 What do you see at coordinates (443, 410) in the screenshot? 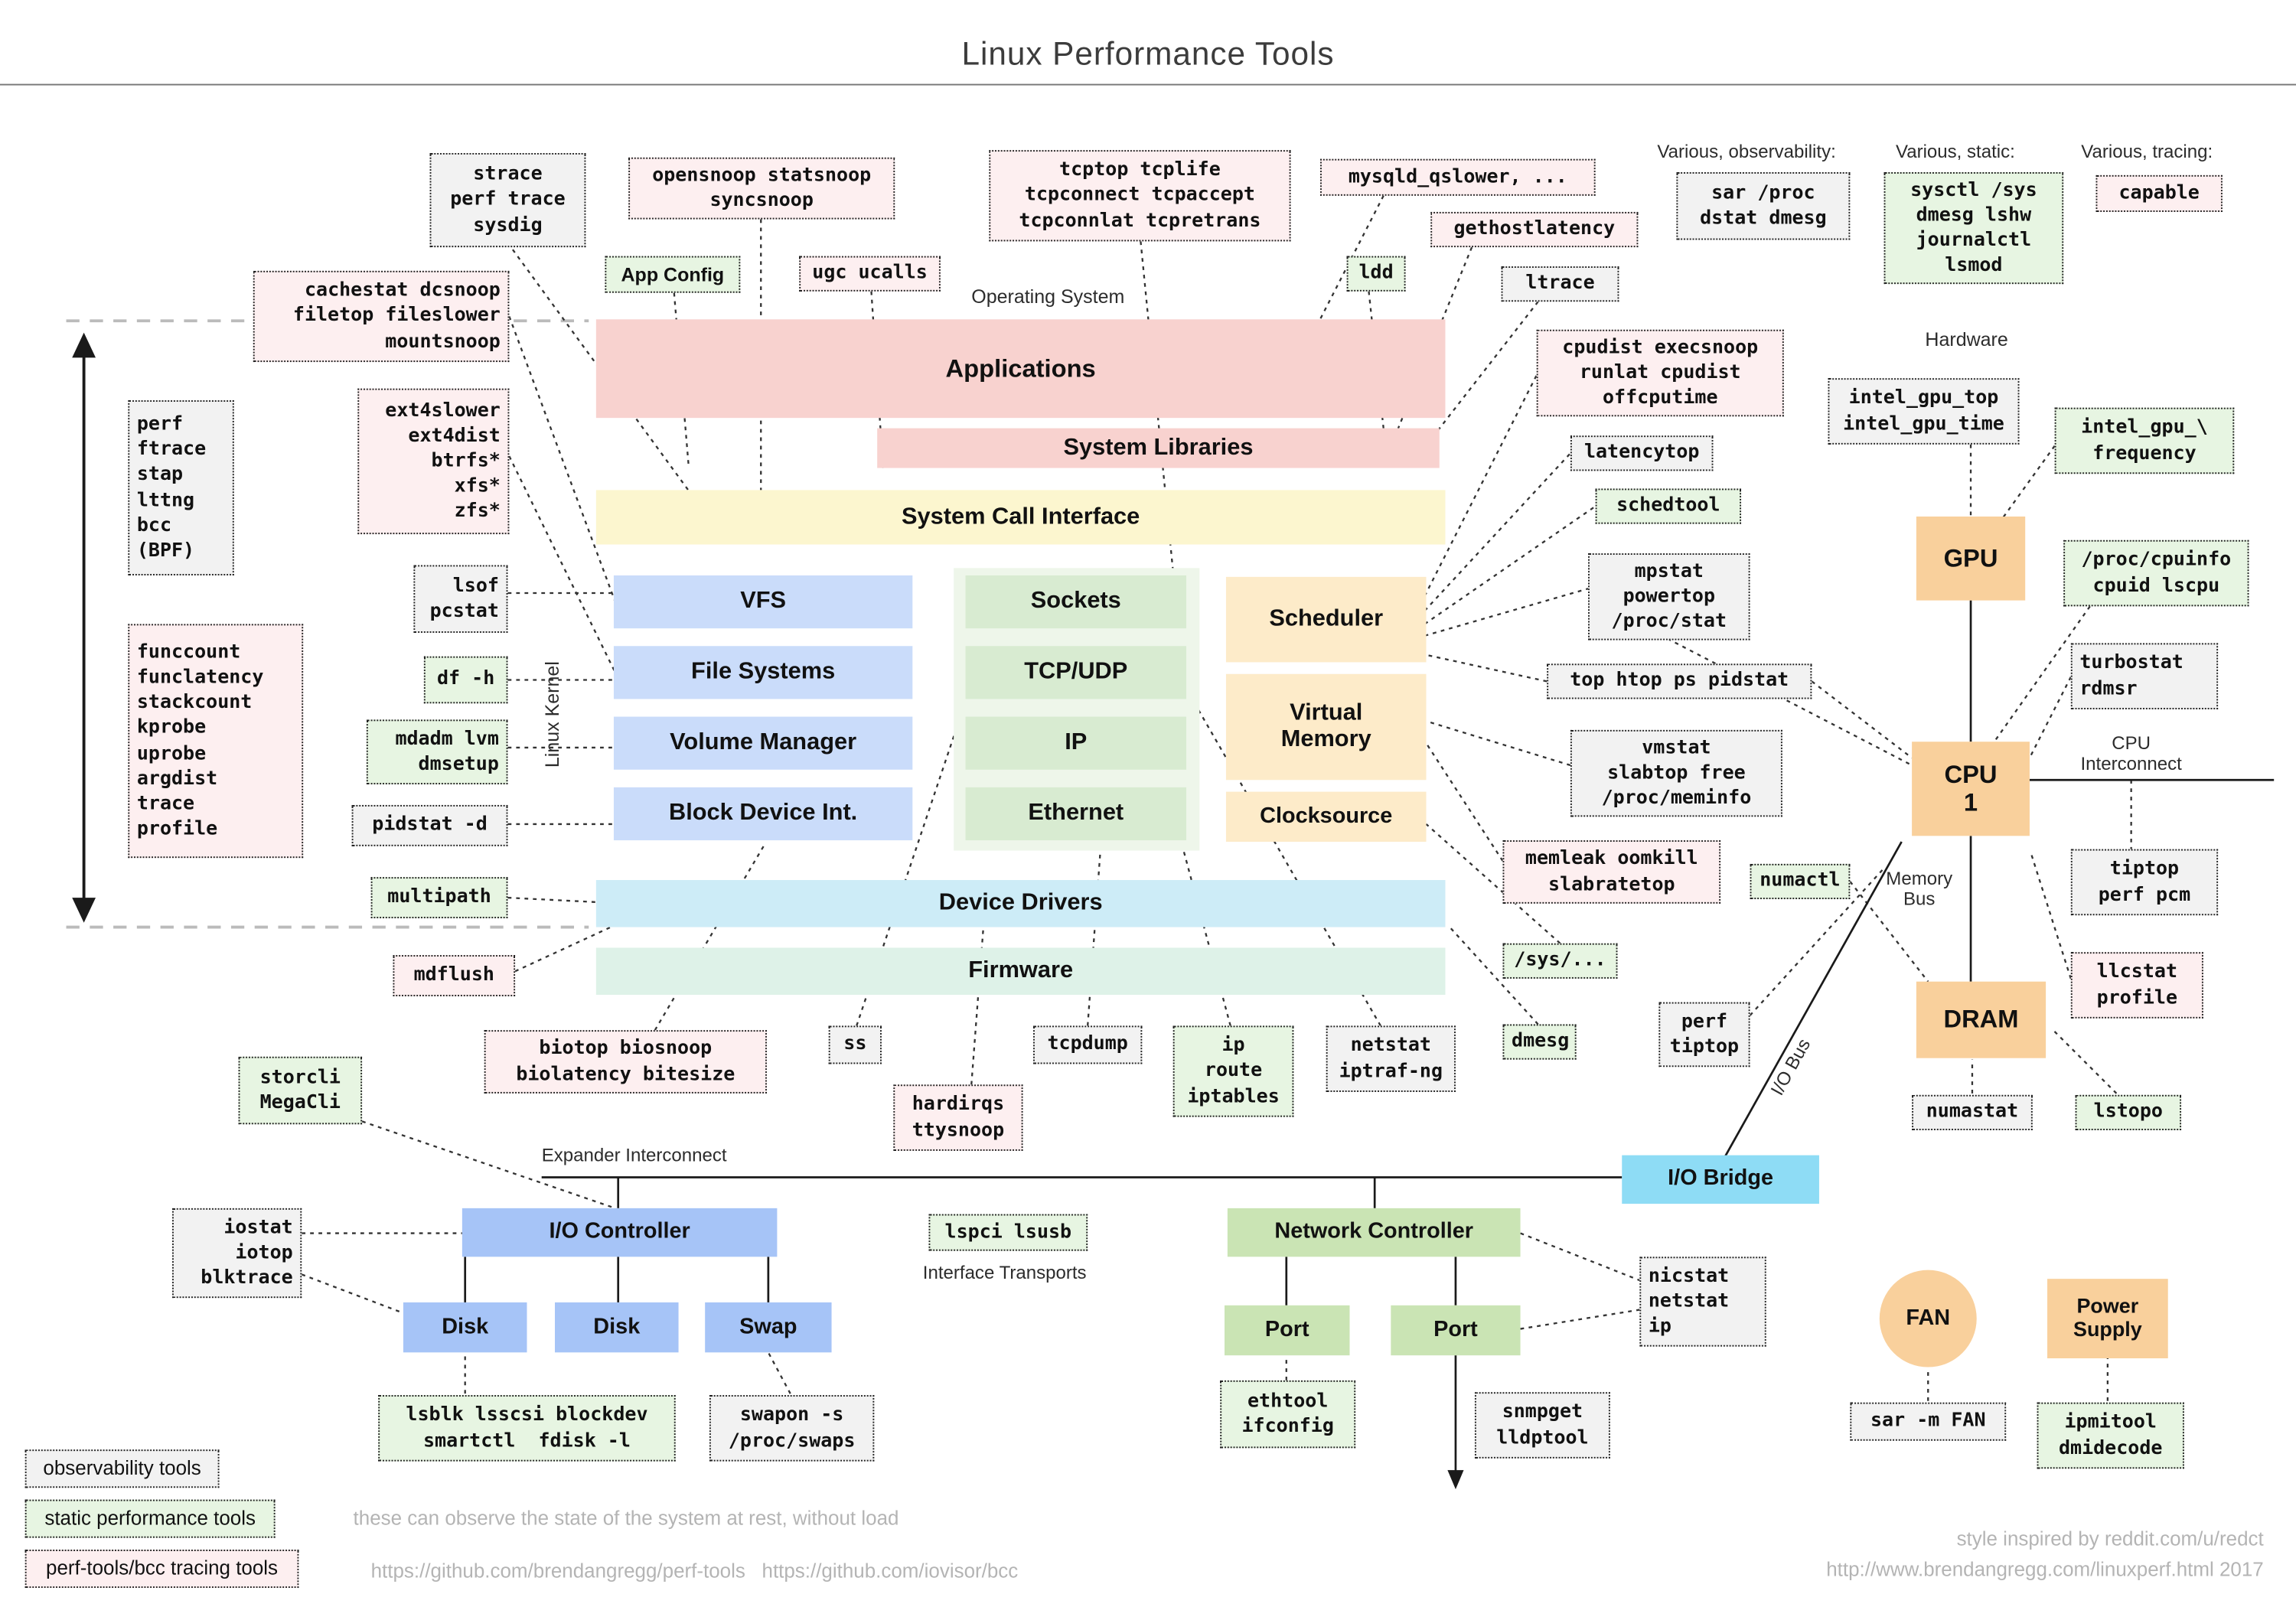
I see `ext4slower-text: ext4slower` at bounding box center [443, 410].